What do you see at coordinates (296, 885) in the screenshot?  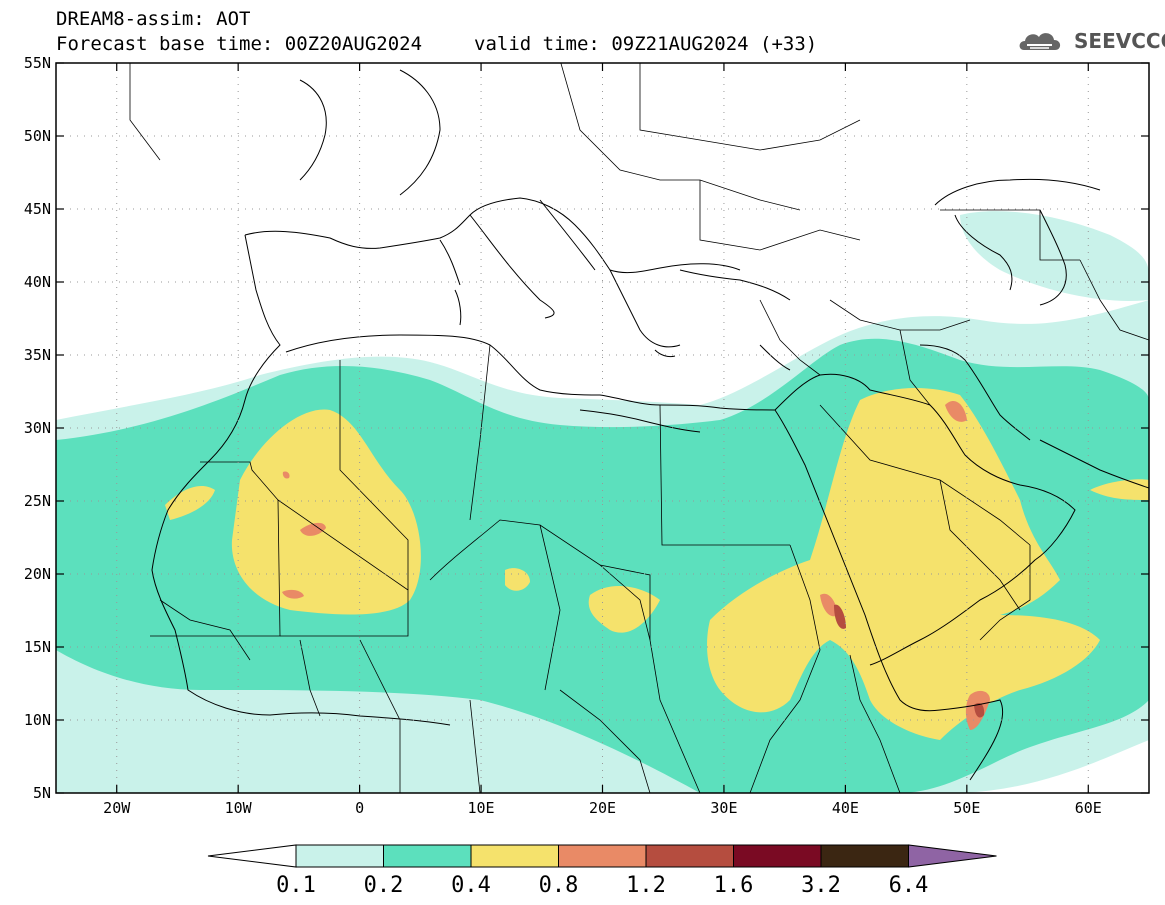 I see `colorbar-label: 0.1` at bounding box center [296, 885].